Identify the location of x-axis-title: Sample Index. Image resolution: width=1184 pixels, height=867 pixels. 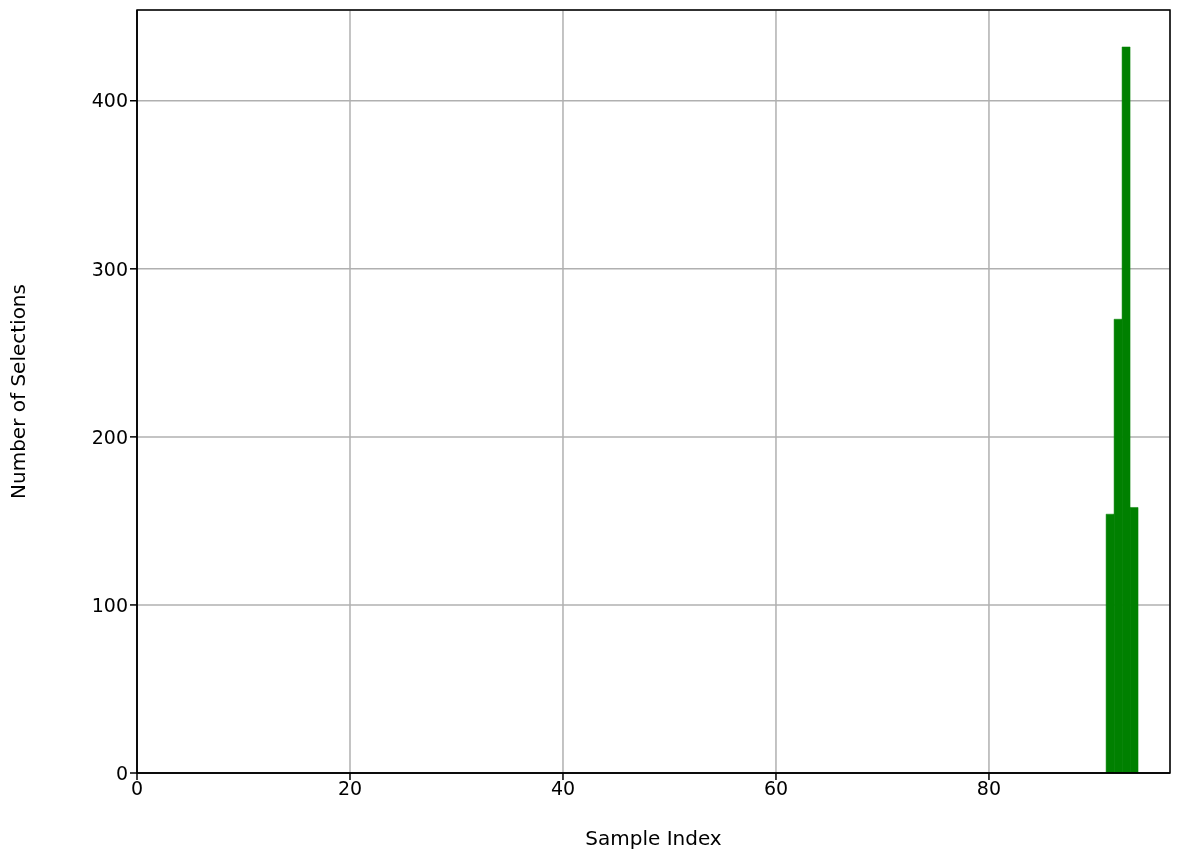
(653, 838).